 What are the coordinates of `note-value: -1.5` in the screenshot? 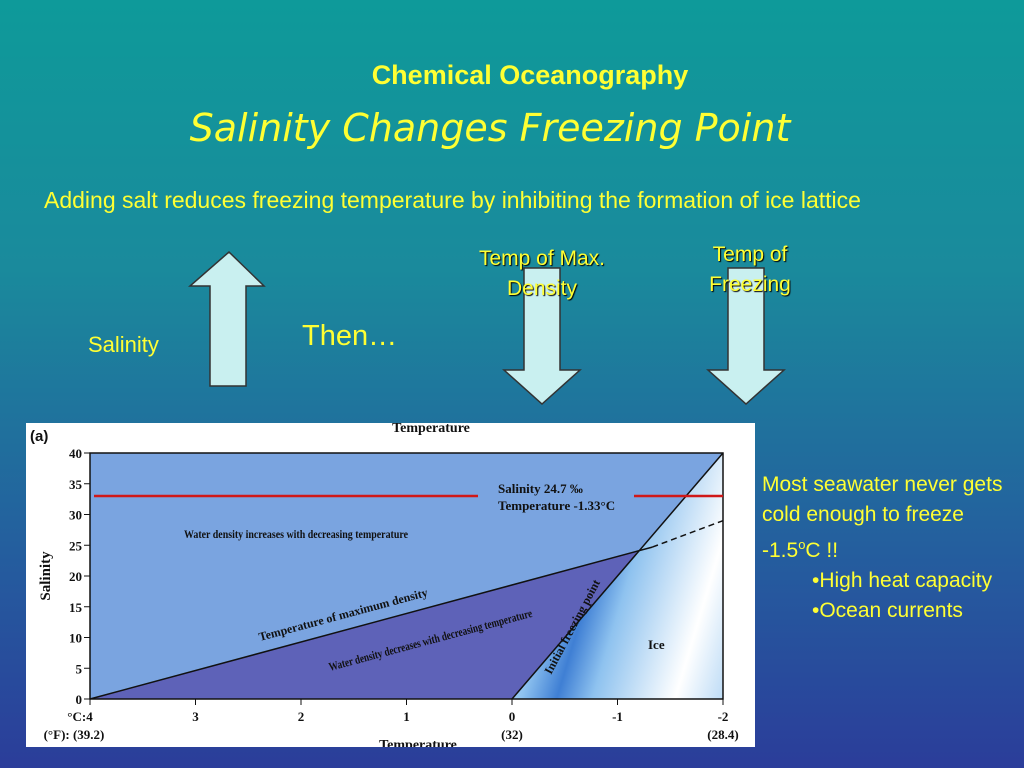 It's located at (780, 550).